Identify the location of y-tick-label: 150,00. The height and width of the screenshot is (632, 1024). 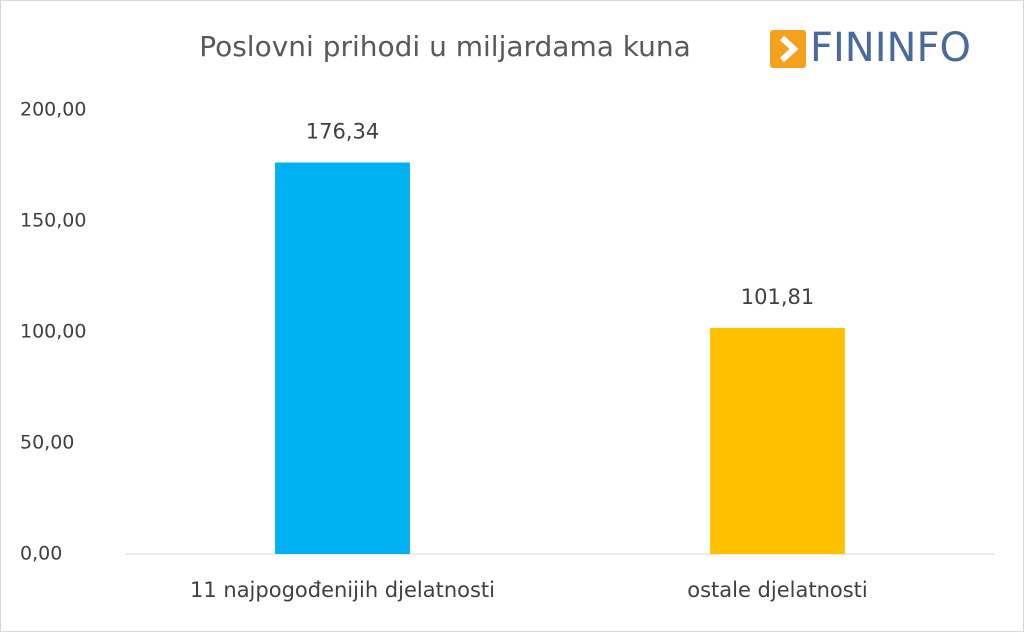
(53, 221).